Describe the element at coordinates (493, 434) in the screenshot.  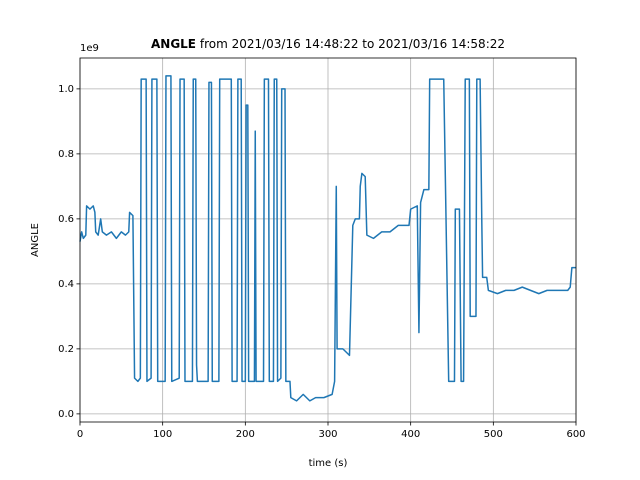
I see `x-tick-label: 500` at that location.